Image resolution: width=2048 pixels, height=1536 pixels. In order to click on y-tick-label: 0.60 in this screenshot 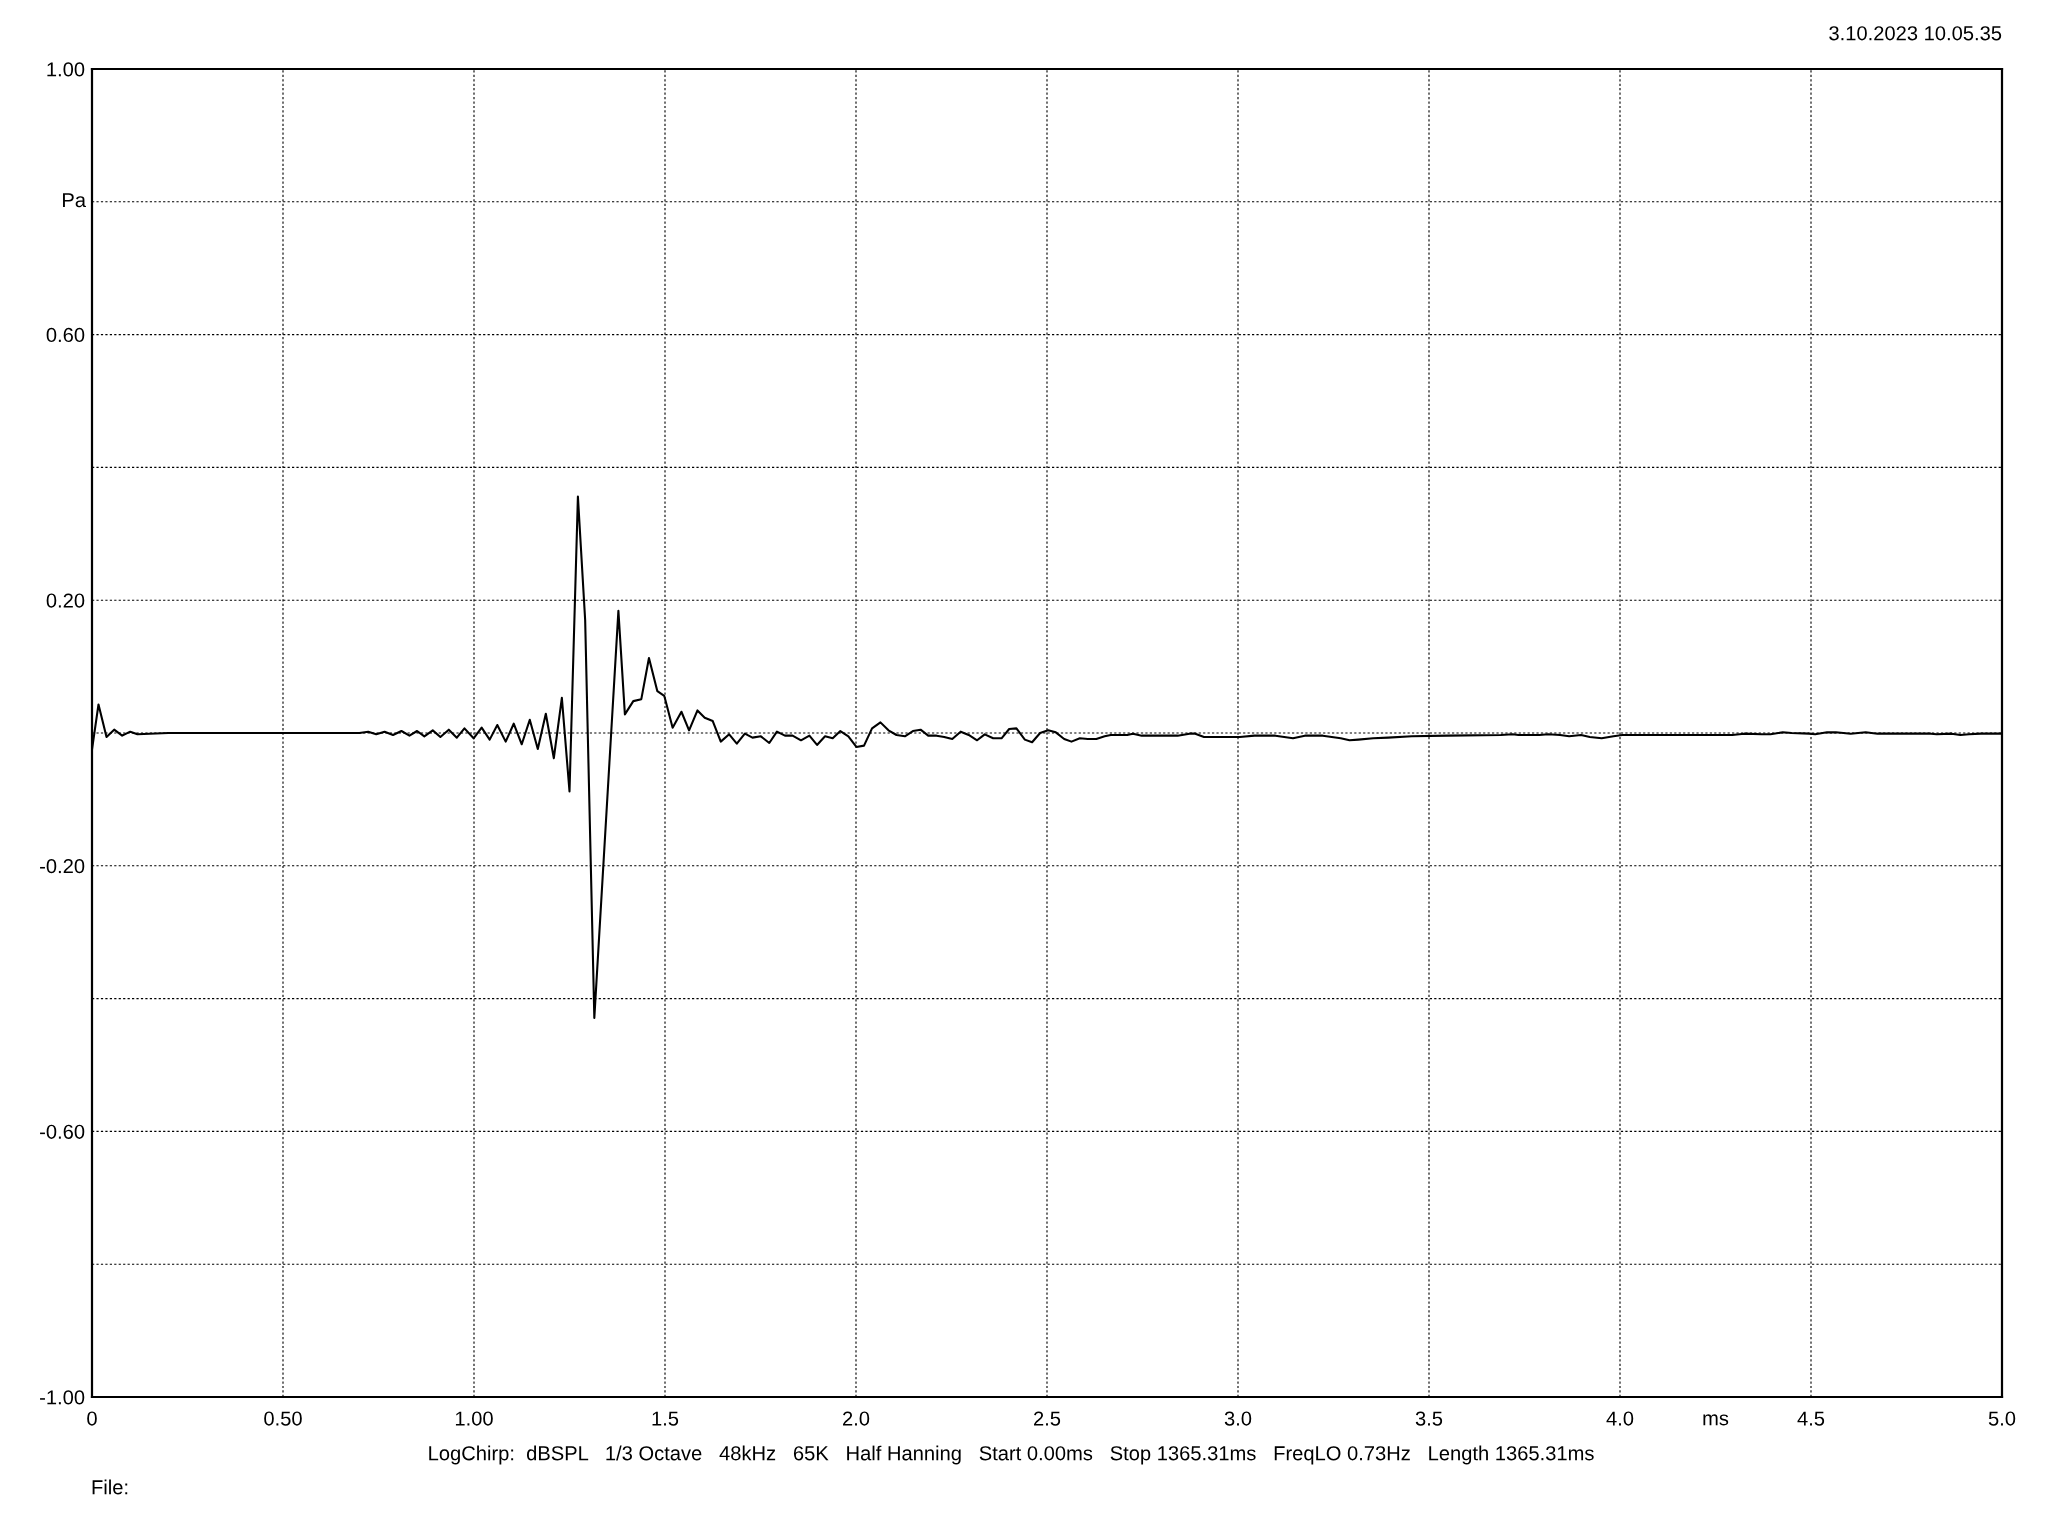, I will do `click(65, 335)`.